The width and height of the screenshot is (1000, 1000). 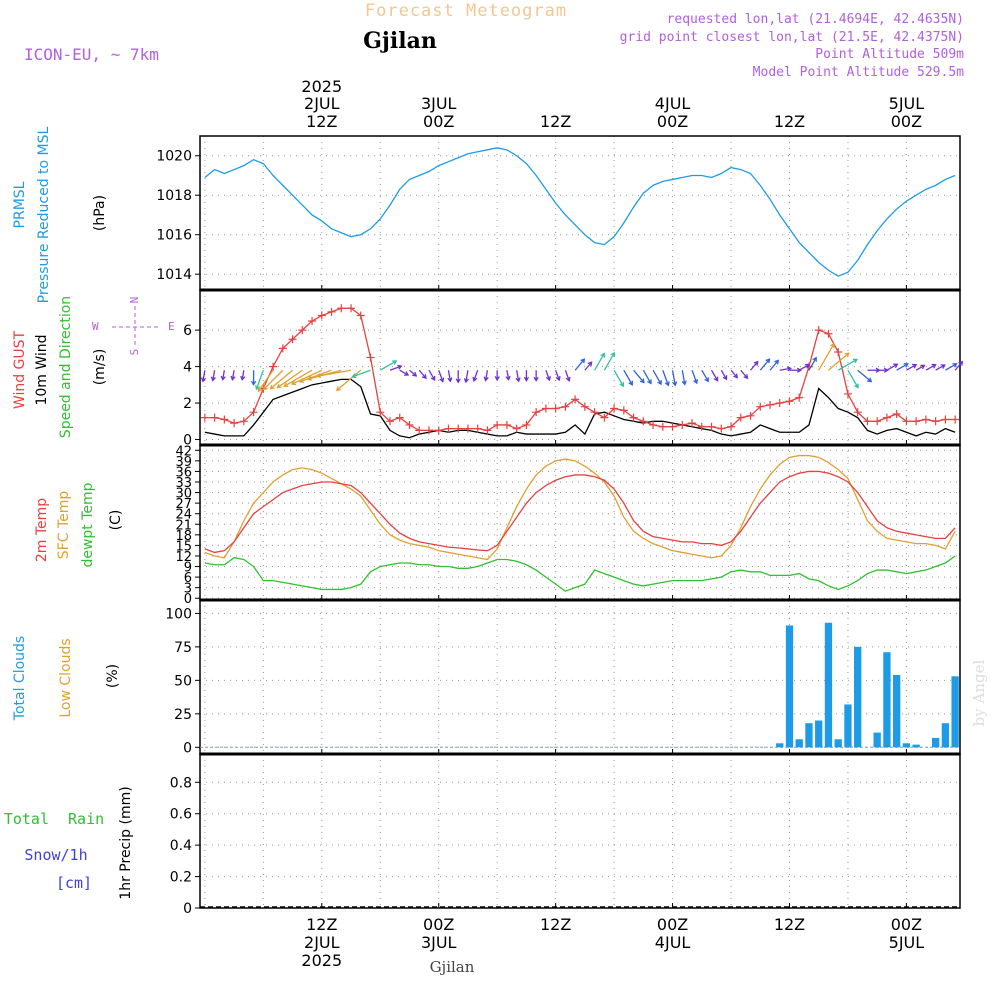 I want to click on wind-unit: (m/s), so click(x=100, y=367).